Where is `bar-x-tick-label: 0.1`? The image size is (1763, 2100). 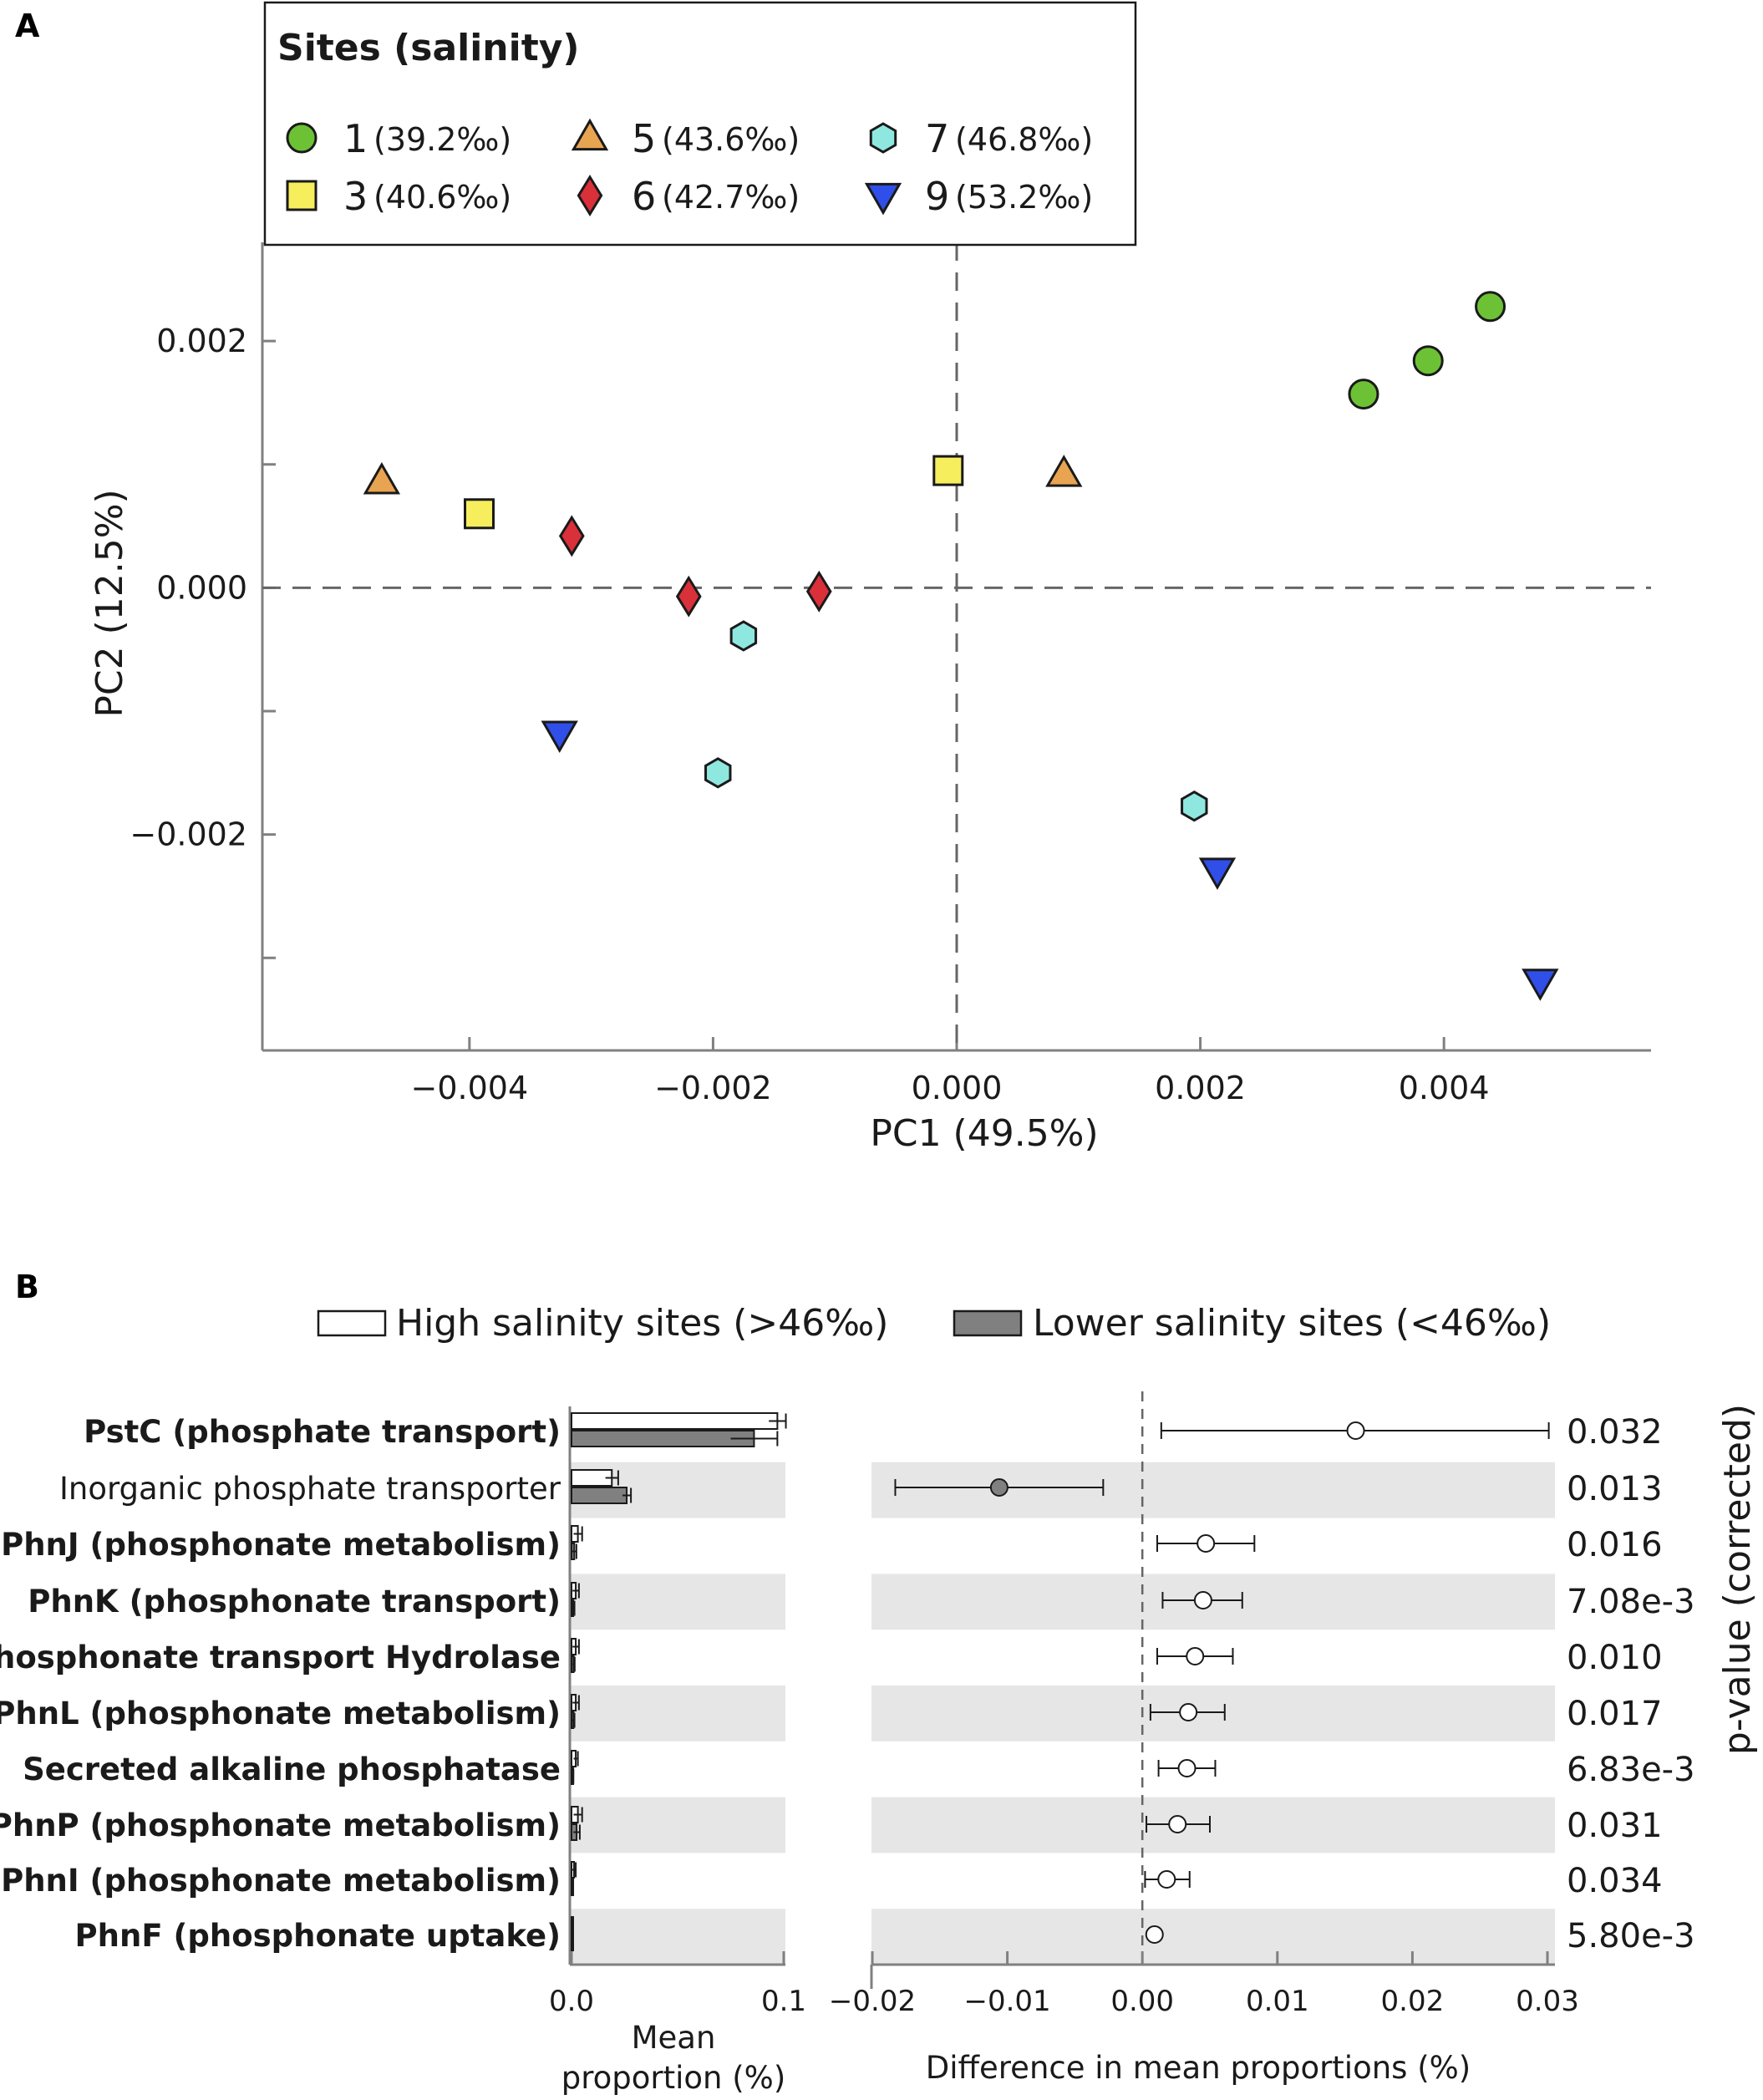
bar-x-tick-label: 0.1 is located at coordinates (783, 2002).